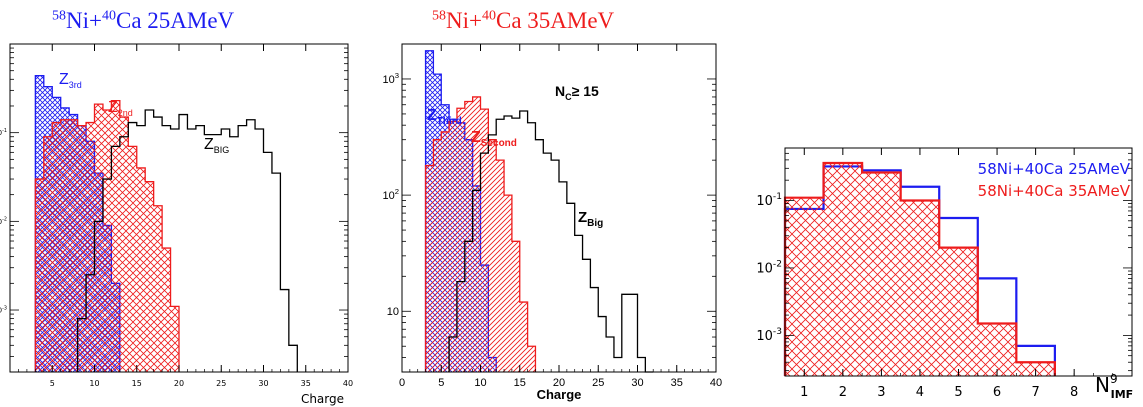 The width and height of the screenshot is (1143, 407). What do you see at coordinates (804, 392) in the screenshot?
I see `x-tick-label: 1` at bounding box center [804, 392].